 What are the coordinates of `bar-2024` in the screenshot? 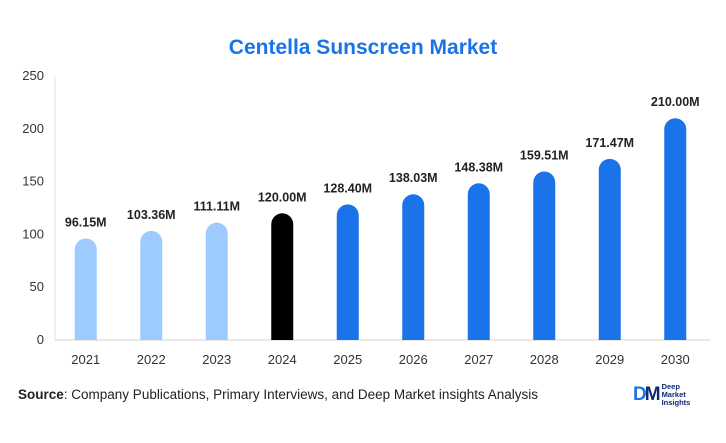 It's located at (282, 276).